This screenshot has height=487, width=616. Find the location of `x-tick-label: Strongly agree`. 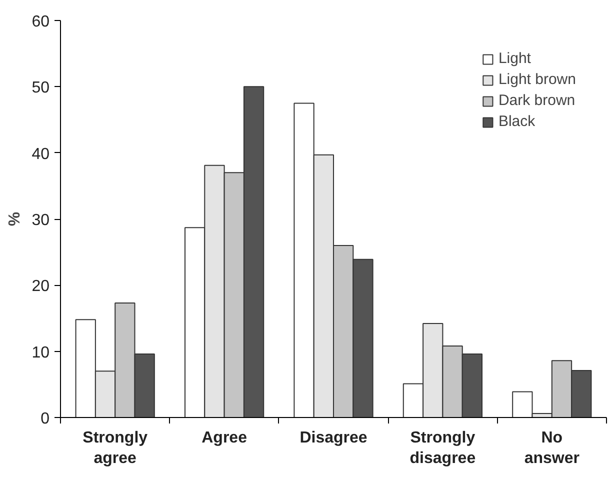

x-tick-label: Strongly agree is located at coordinates (115, 448).